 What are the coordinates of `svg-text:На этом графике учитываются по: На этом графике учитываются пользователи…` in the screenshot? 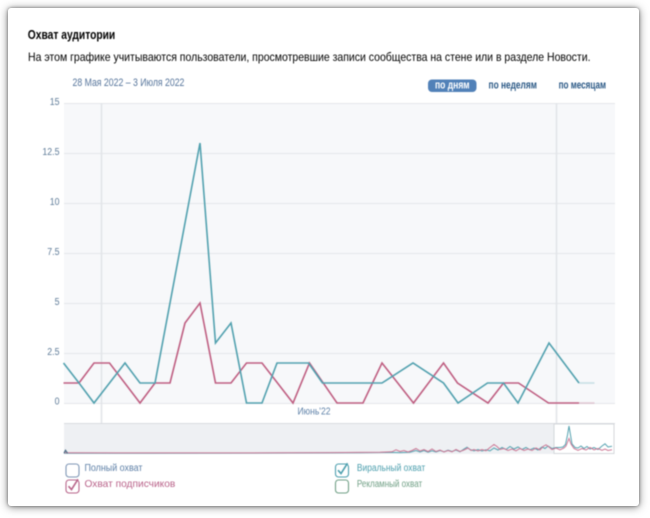 It's located at (309, 58).